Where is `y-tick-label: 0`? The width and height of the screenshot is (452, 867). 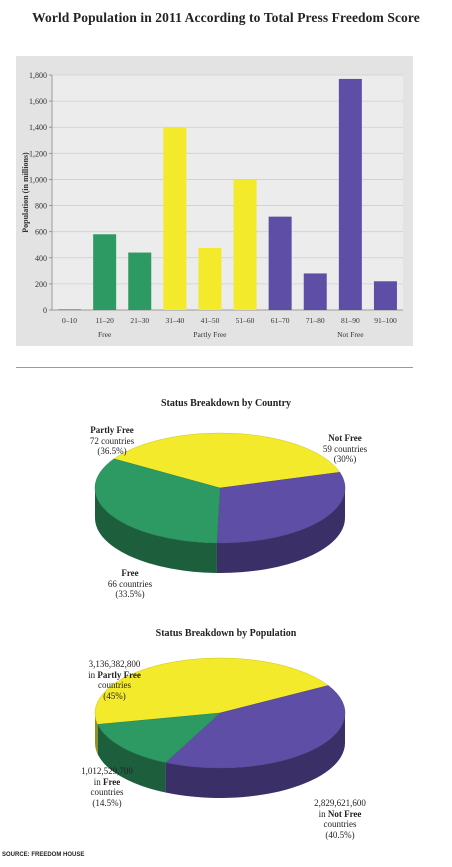 y-tick-label: 0 is located at coordinates (45, 310).